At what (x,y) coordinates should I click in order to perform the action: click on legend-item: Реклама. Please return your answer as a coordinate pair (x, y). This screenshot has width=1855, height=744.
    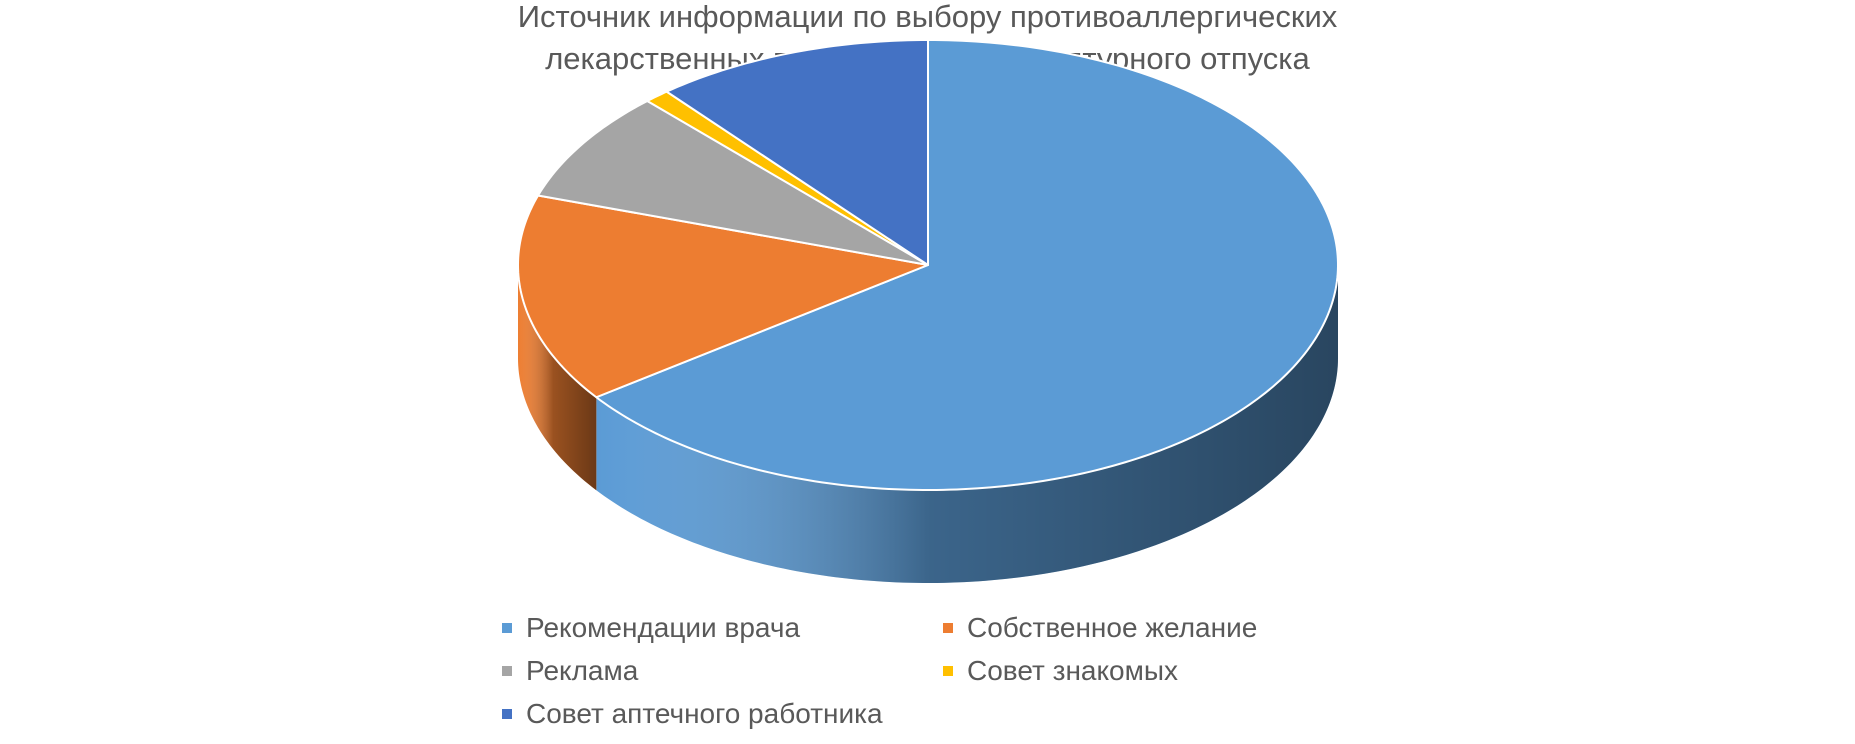
    Looking at the image, I should click on (570, 671).